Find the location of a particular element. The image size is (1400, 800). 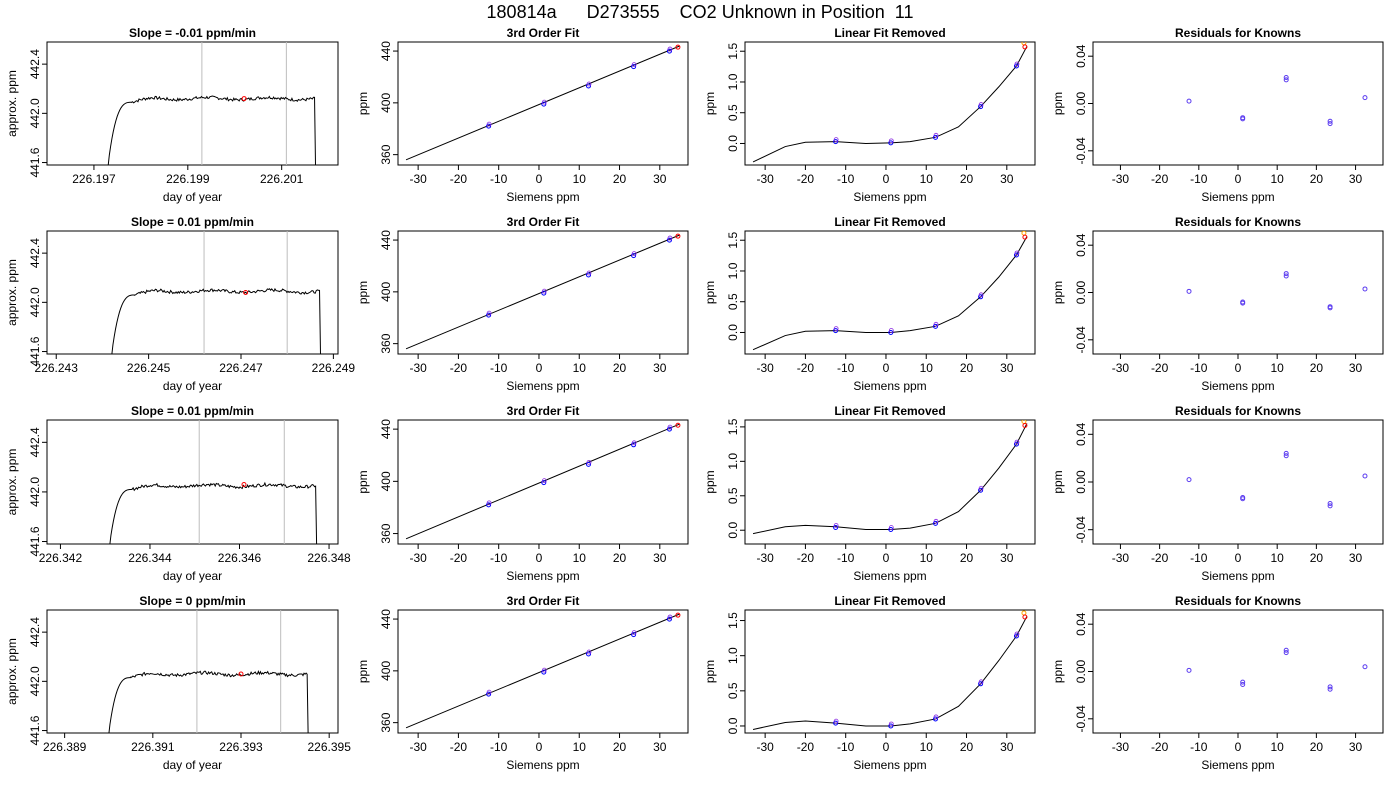

analyzer-trace is located at coordinates (216, 320).